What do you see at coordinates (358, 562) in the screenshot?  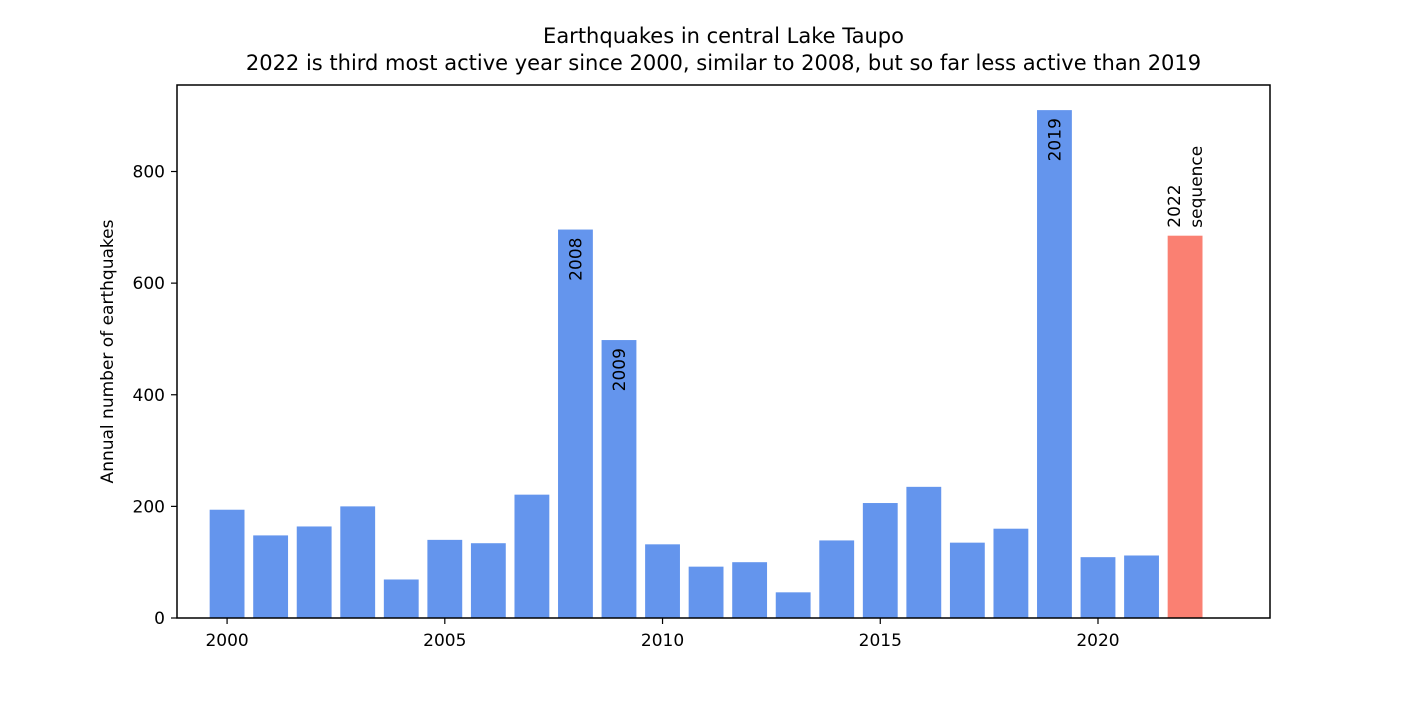 I see `bar-2003` at bounding box center [358, 562].